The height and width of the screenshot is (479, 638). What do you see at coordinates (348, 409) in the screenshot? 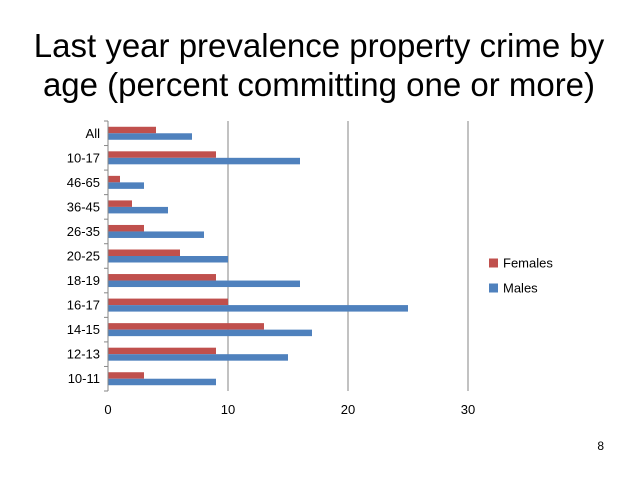
I see `x-tick-label: 20` at bounding box center [348, 409].